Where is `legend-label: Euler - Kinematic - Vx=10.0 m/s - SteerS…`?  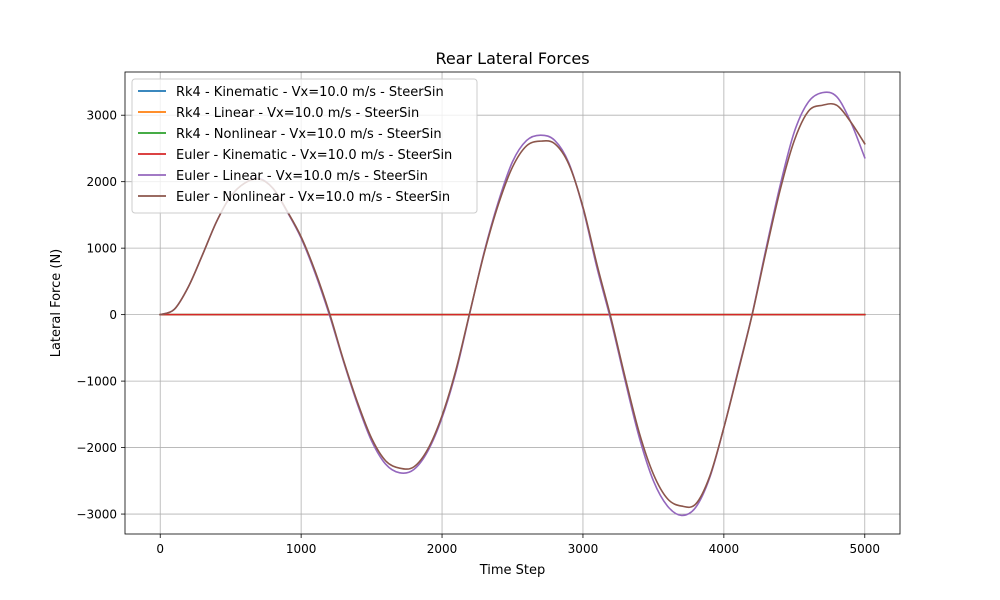
legend-label: Euler - Kinematic - Vx=10.0 m/s - SteerS… is located at coordinates (314, 155).